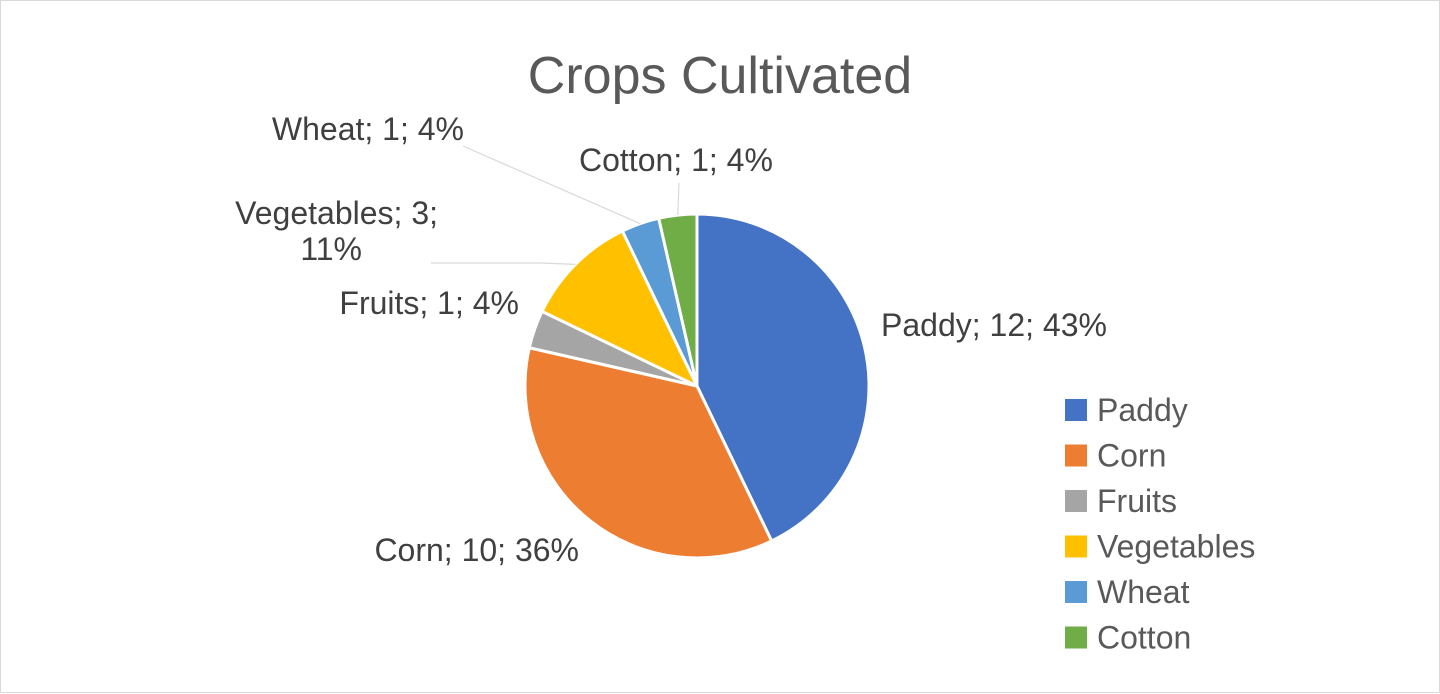 The image size is (1440, 694). I want to click on legend-swatch-fruits, so click(1076, 501).